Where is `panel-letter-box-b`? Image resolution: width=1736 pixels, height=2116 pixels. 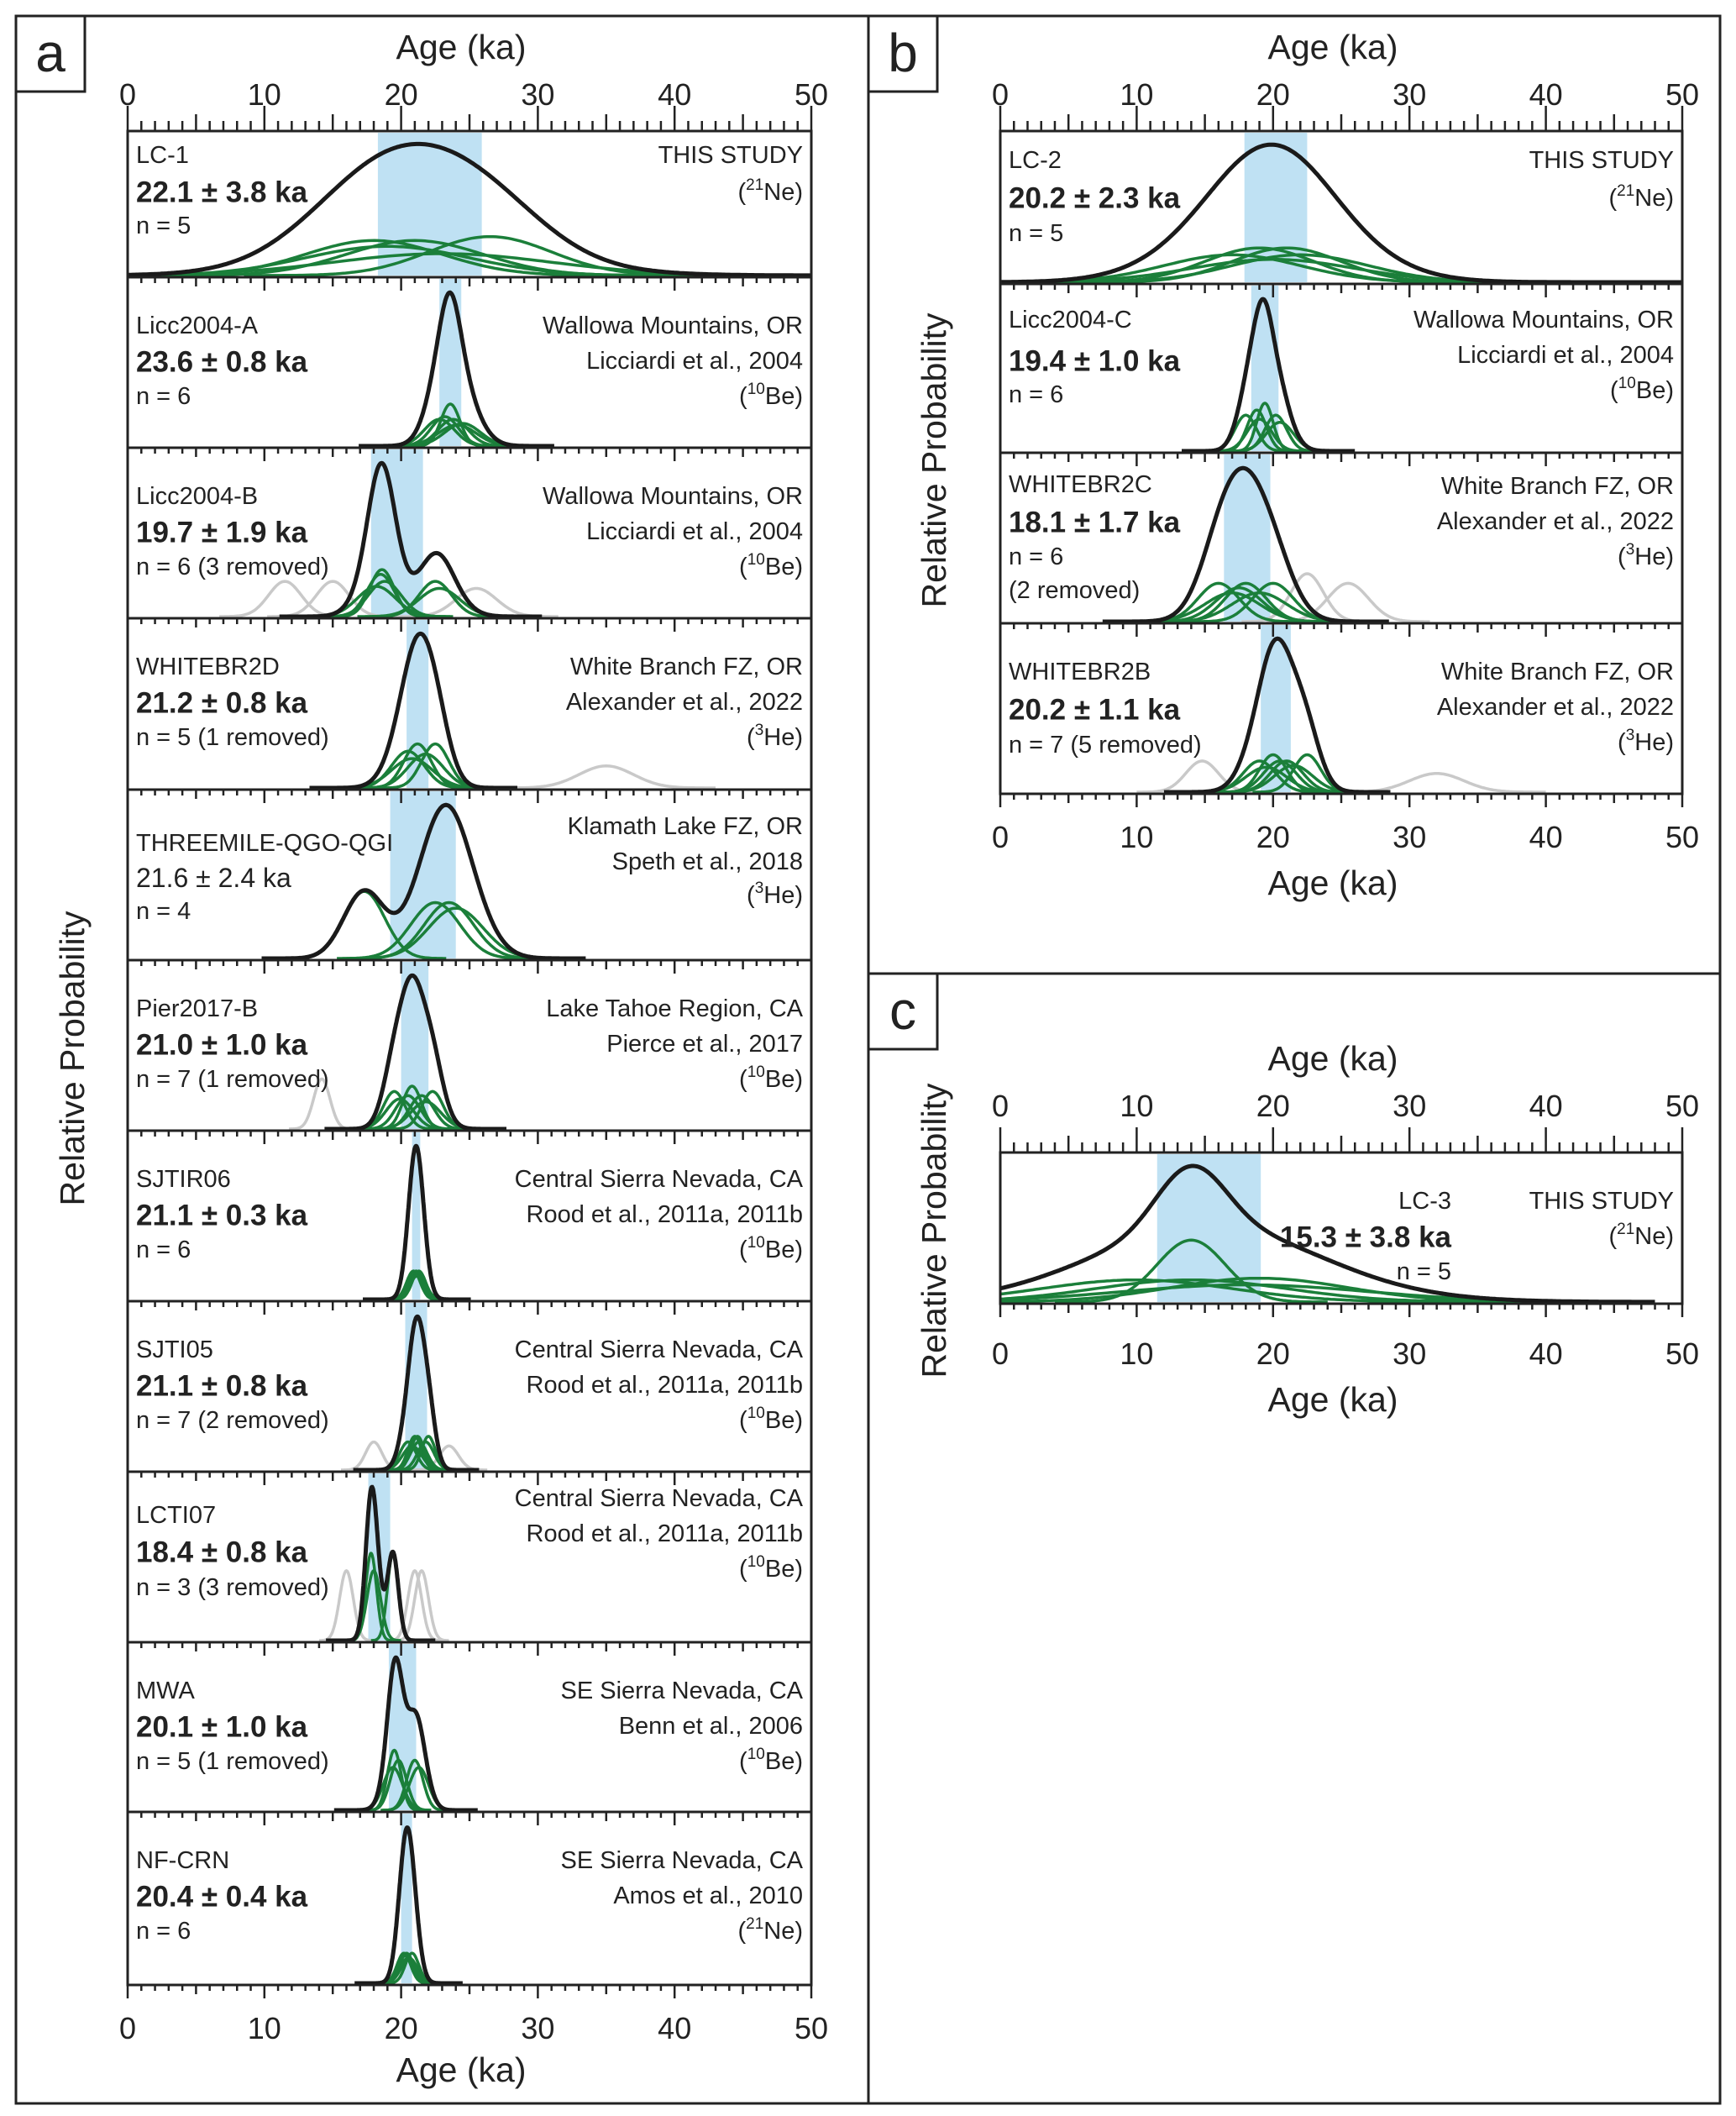
panel-letter-box-b is located at coordinates (903, 53).